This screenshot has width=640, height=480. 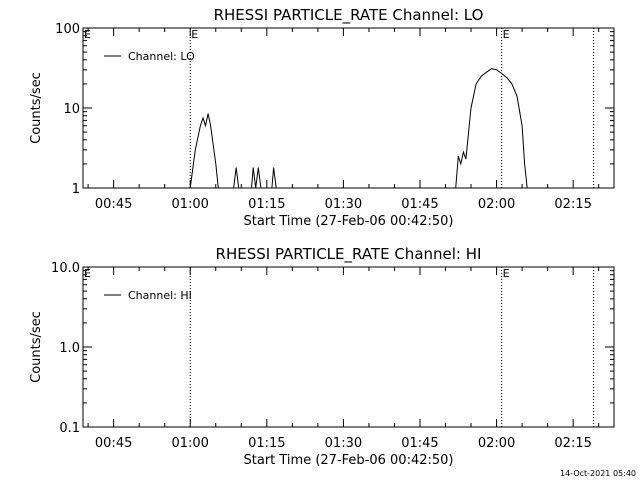 What do you see at coordinates (349, 15) in the screenshot?
I see `chart-title: RHESSI PARTICLE_RATE Channel: LO` at bounding box center [349, 15].